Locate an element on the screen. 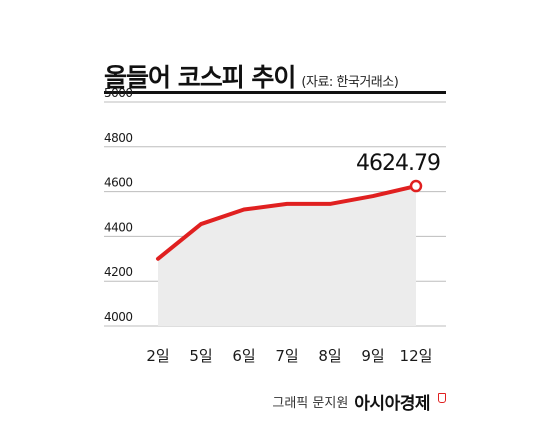 Image resolution: width=550 pixels, height=440 pixels. title-text: 올들어 코스피 추이 is located at coordinates (200, 77).